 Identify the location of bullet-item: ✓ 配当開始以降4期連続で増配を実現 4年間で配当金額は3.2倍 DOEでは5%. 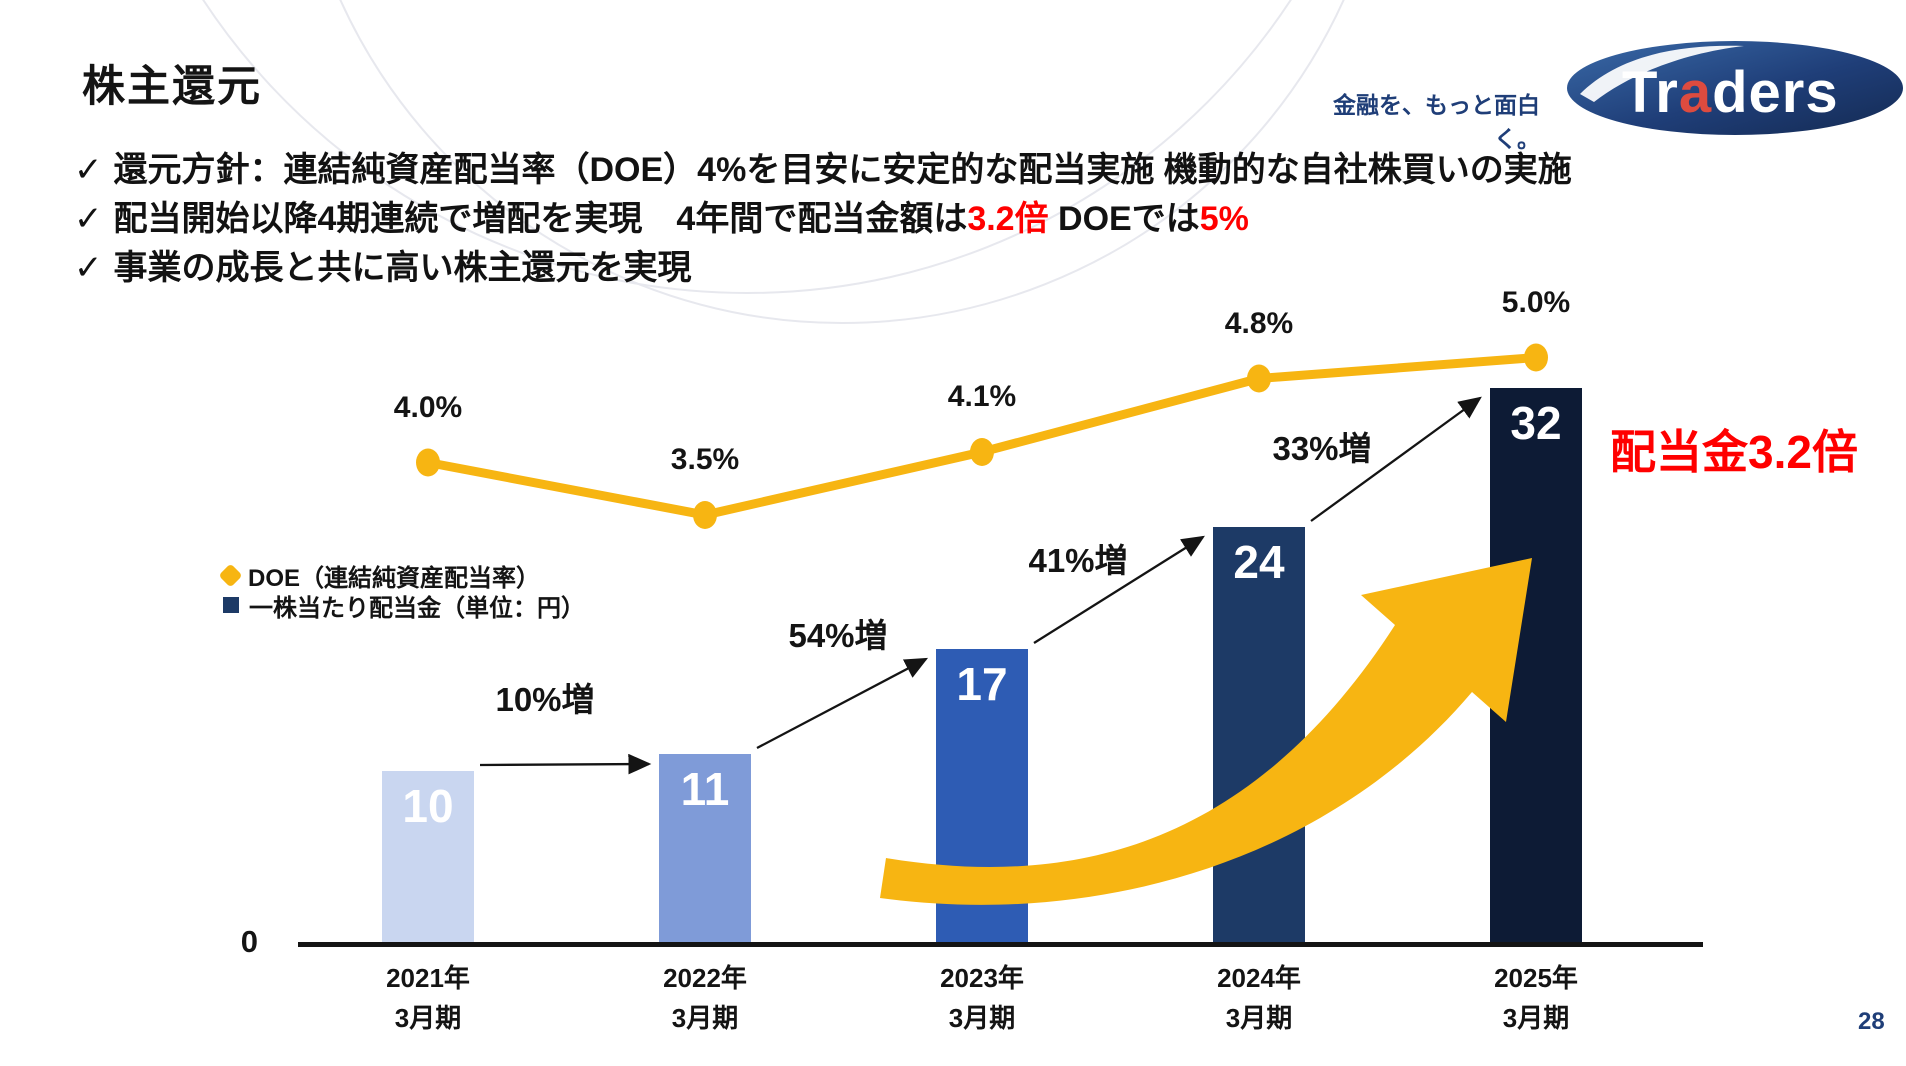
(823, 219).